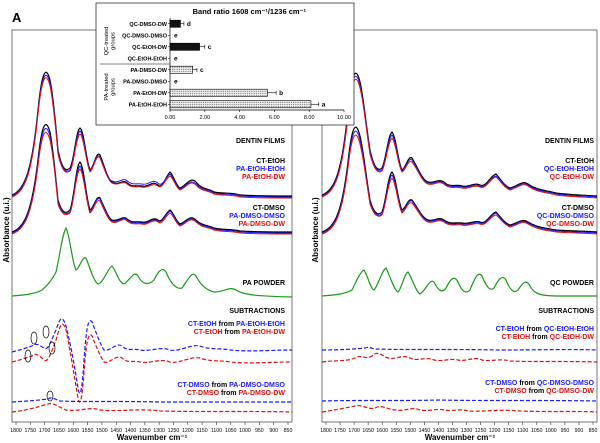  Describe the element at coordinates (453, 431) in the screenshot. I see `panel-b-x-tick-label: 1350` at that location.